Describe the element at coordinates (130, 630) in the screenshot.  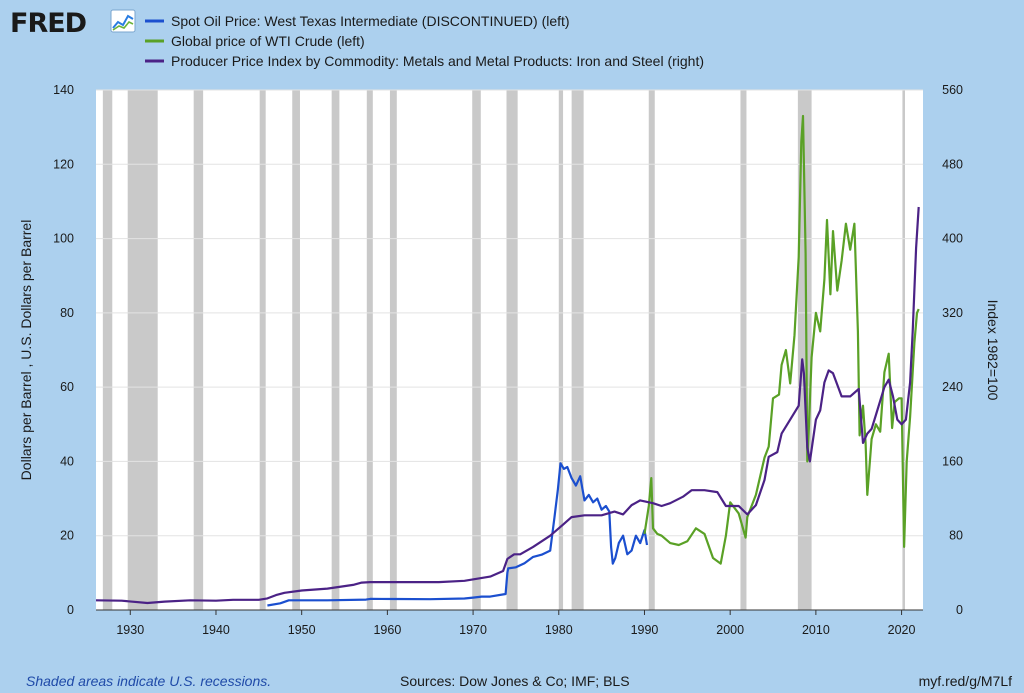
I see `x-tick-label-0: 1930` at that location.